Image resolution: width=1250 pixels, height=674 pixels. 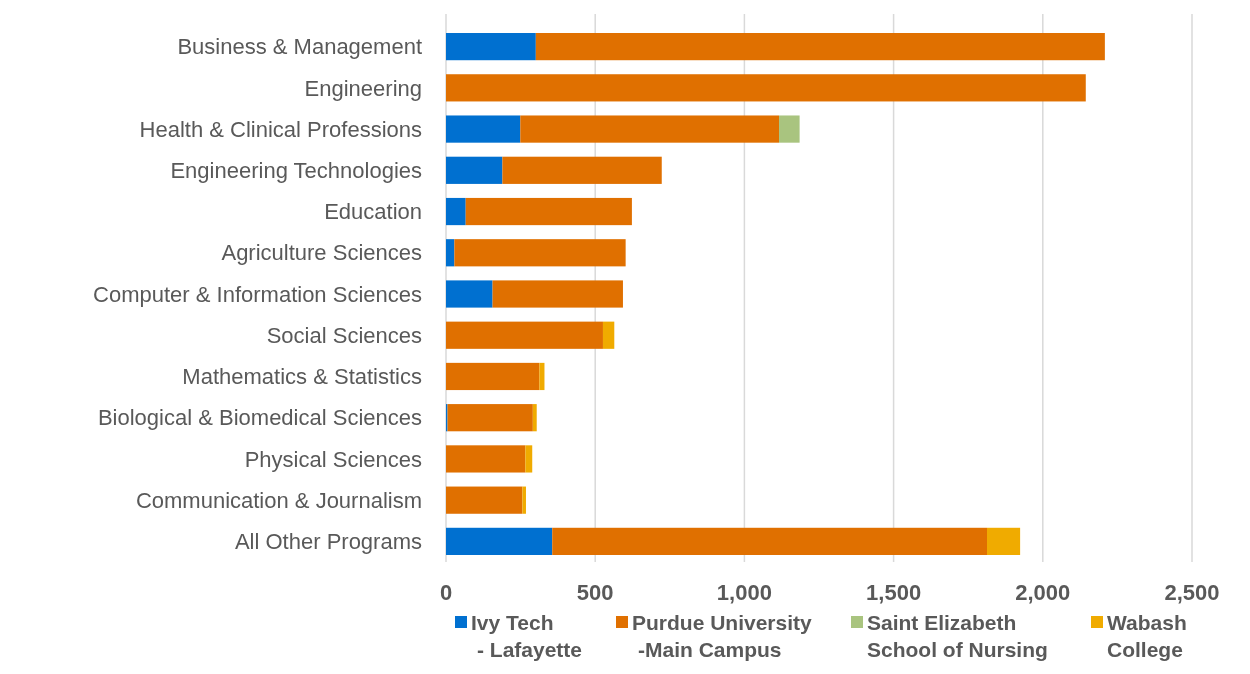 I want to click on y-tick-label: Social Sciences, so click(x=344, y=335).